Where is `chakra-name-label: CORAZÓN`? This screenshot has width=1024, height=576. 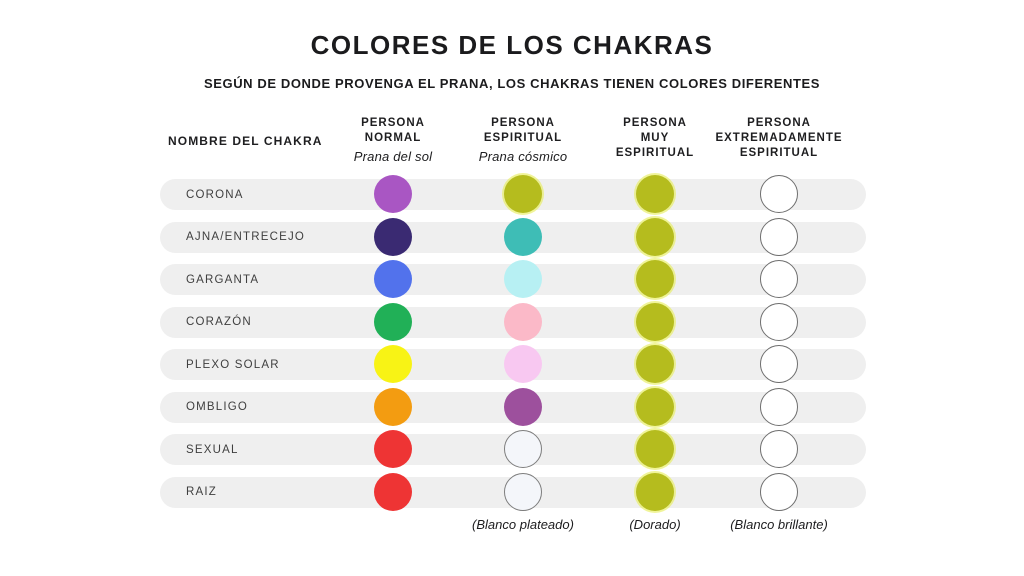
chakra-name-label: CORAZÓN is located at coordinates (219, 322).